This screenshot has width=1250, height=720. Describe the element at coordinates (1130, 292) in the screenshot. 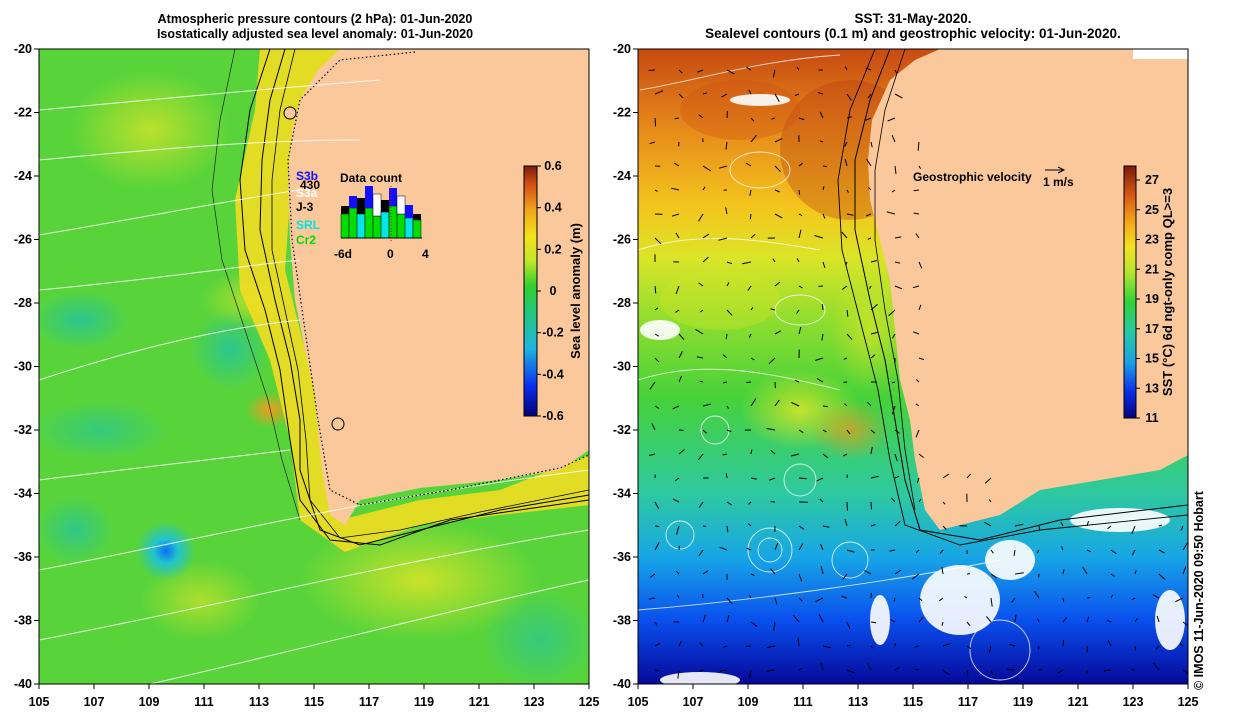

I see `sst-colorbar-gradient` at that location.